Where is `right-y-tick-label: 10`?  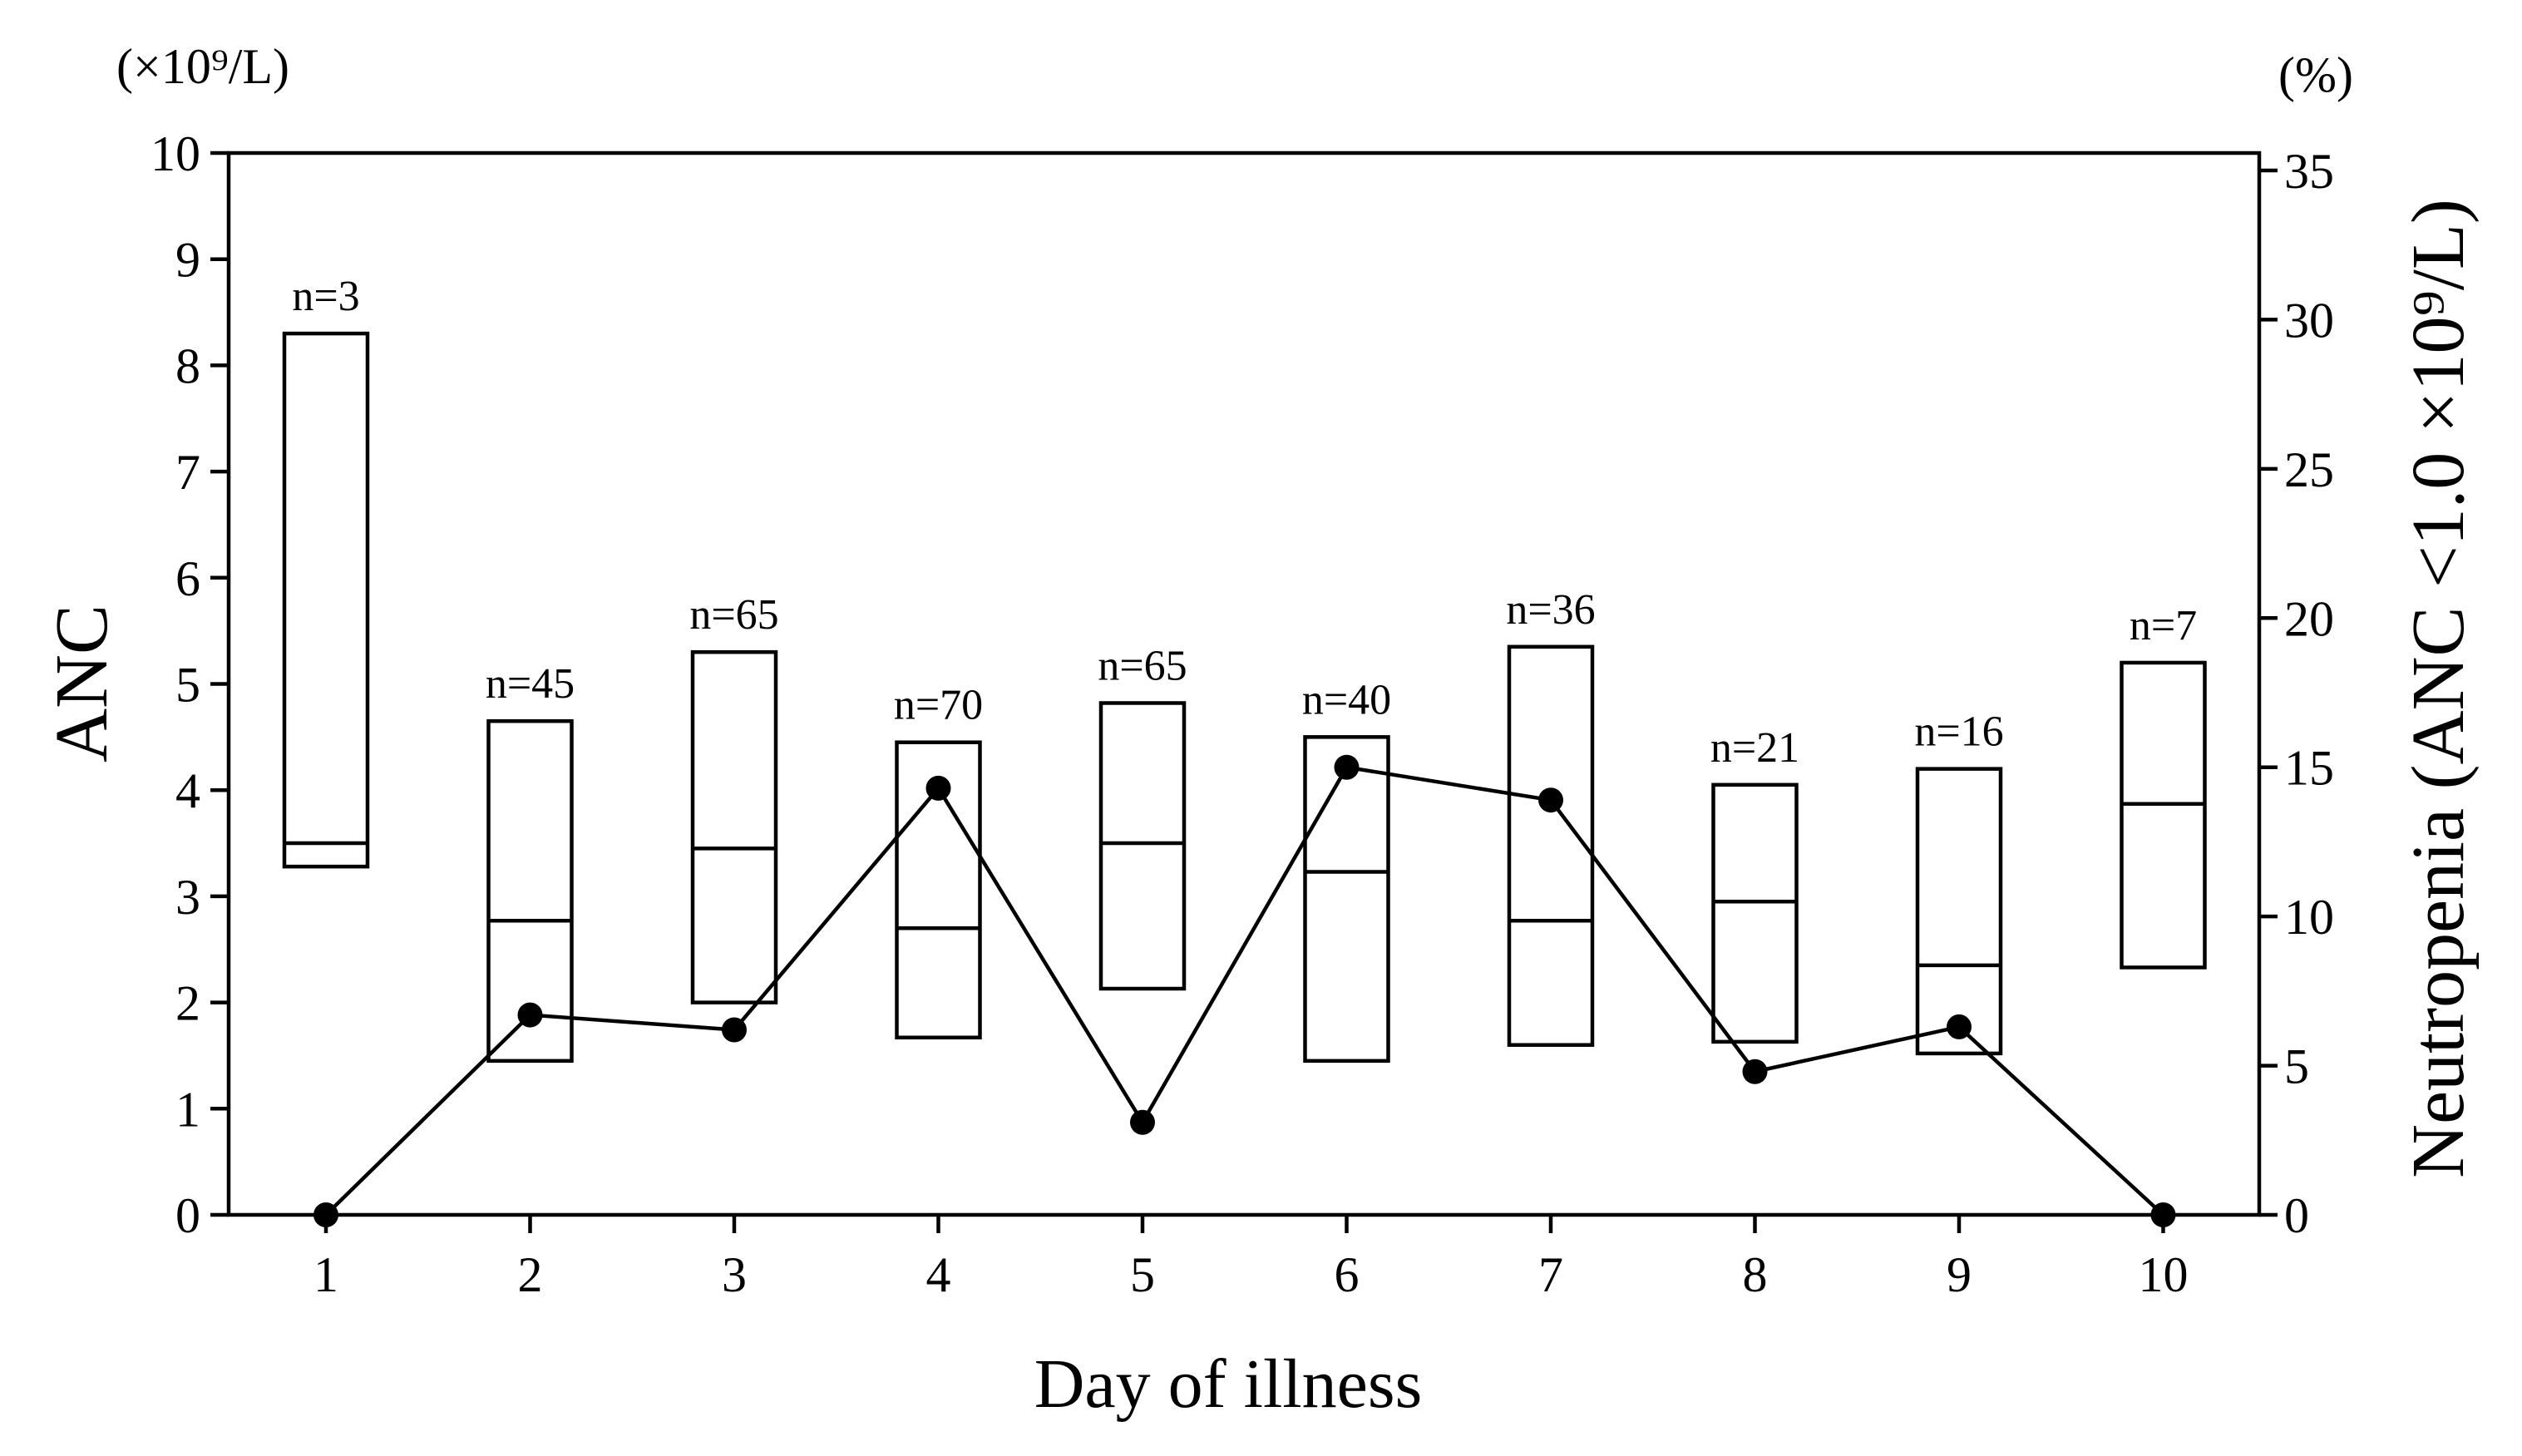 right-y-tick-label: 10 is located at coordinates (2309, 917).